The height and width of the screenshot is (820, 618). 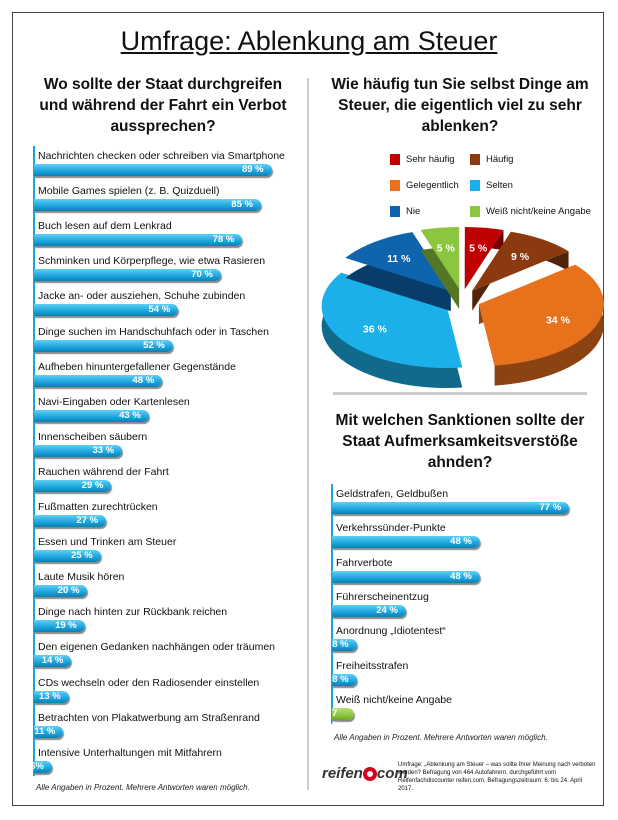 What do you see at coordinates (67, 556) in the screenshot?
I see `bar: 25 %` at bounding box center [67, 556].